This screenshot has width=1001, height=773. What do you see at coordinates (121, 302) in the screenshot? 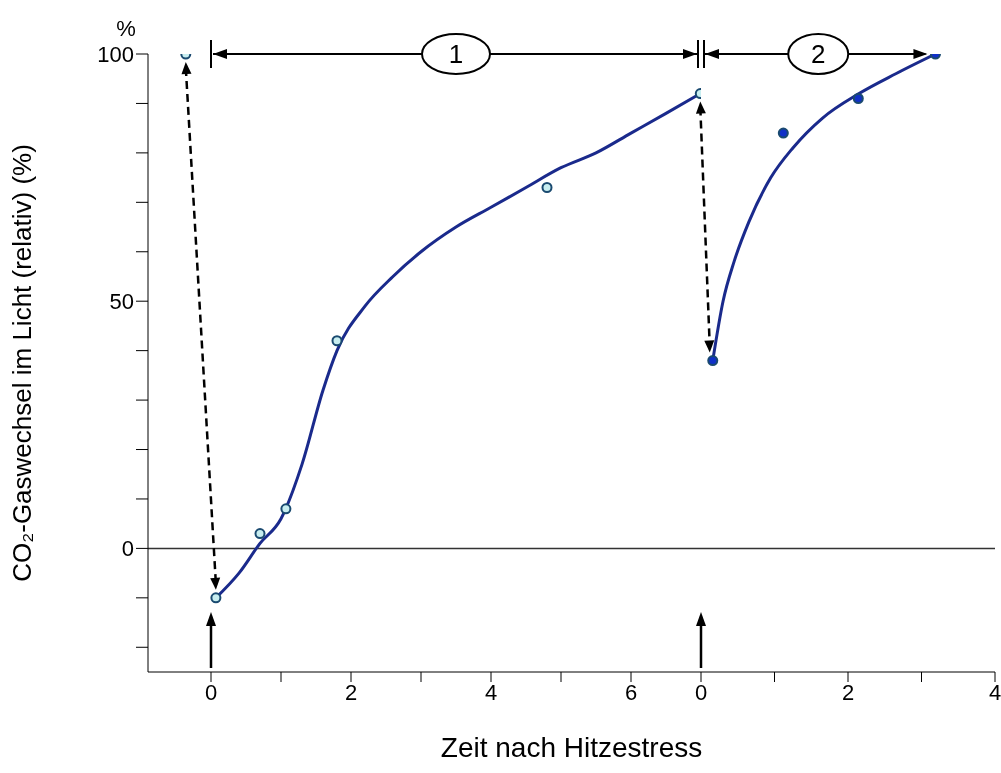
I see `y-tick-label: 50` at bounding box center [121, 302].